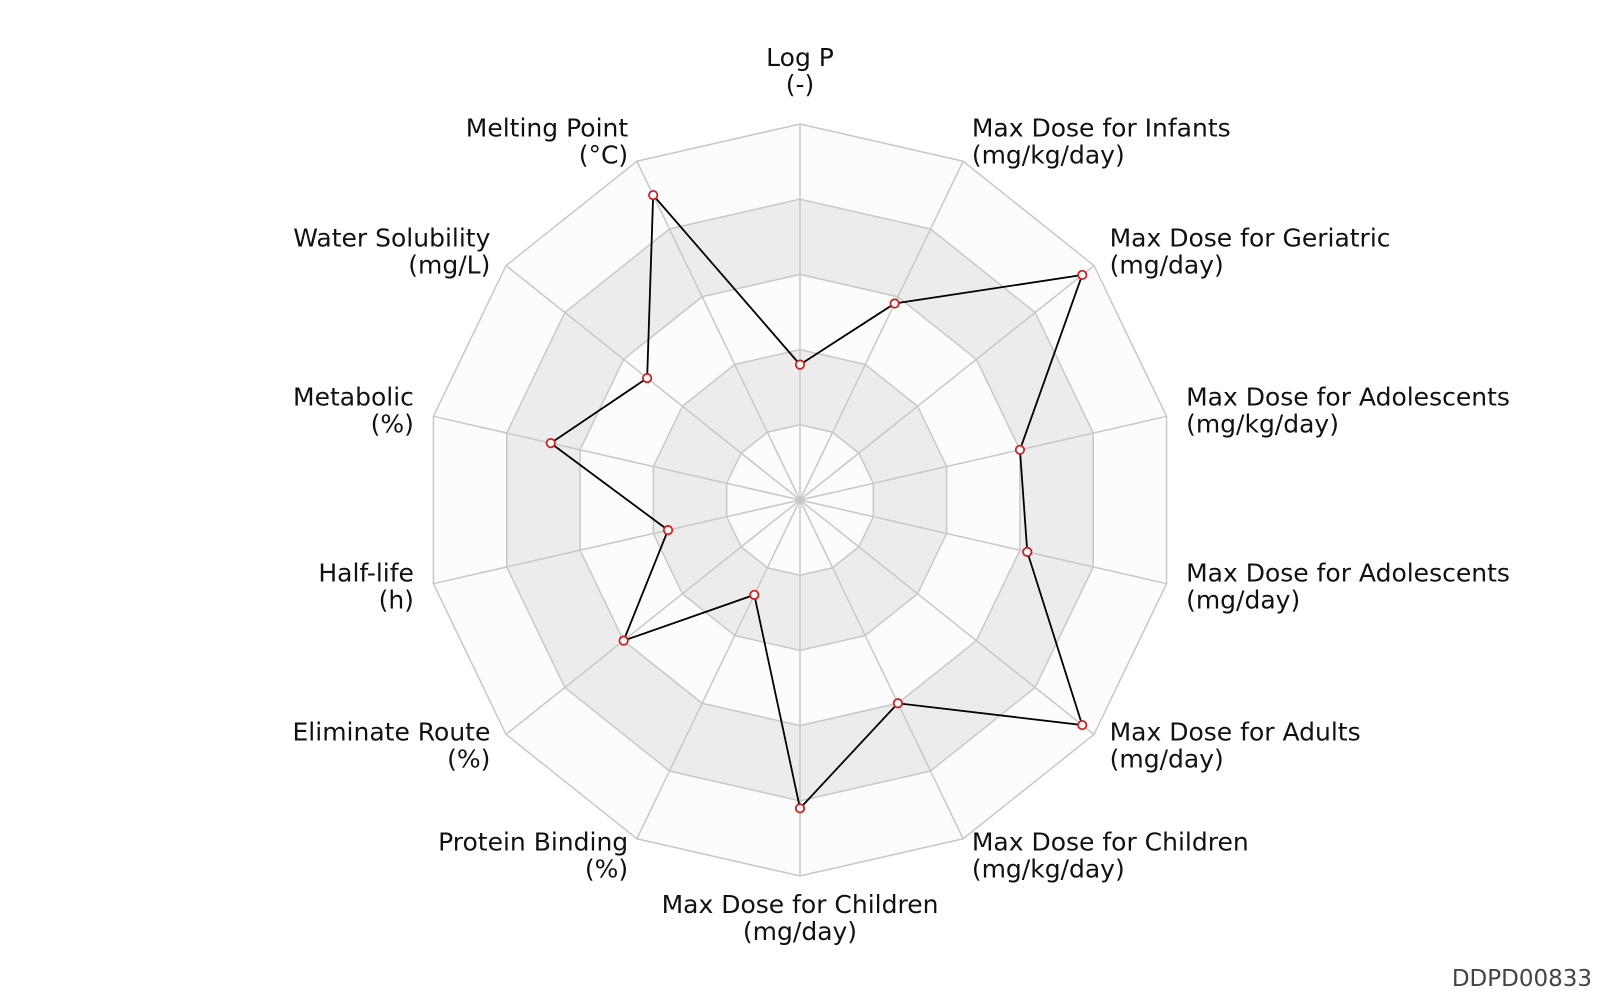 Image resolution: width=1600 pixels, height=1004 pixels. I want to click on axis-label: Max Dose for Infants (mg/kg/day), so click(1101, 142).